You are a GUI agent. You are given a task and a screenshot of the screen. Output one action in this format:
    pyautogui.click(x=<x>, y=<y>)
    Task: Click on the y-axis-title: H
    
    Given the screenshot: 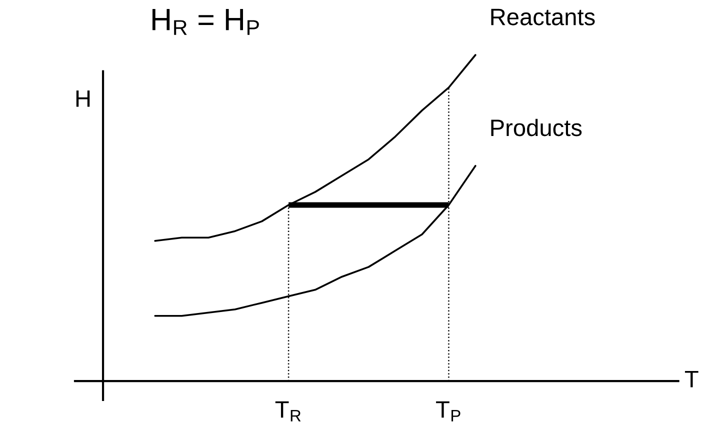 What is the action you would take?
    pyautogui.click(x=83, y=98)
    